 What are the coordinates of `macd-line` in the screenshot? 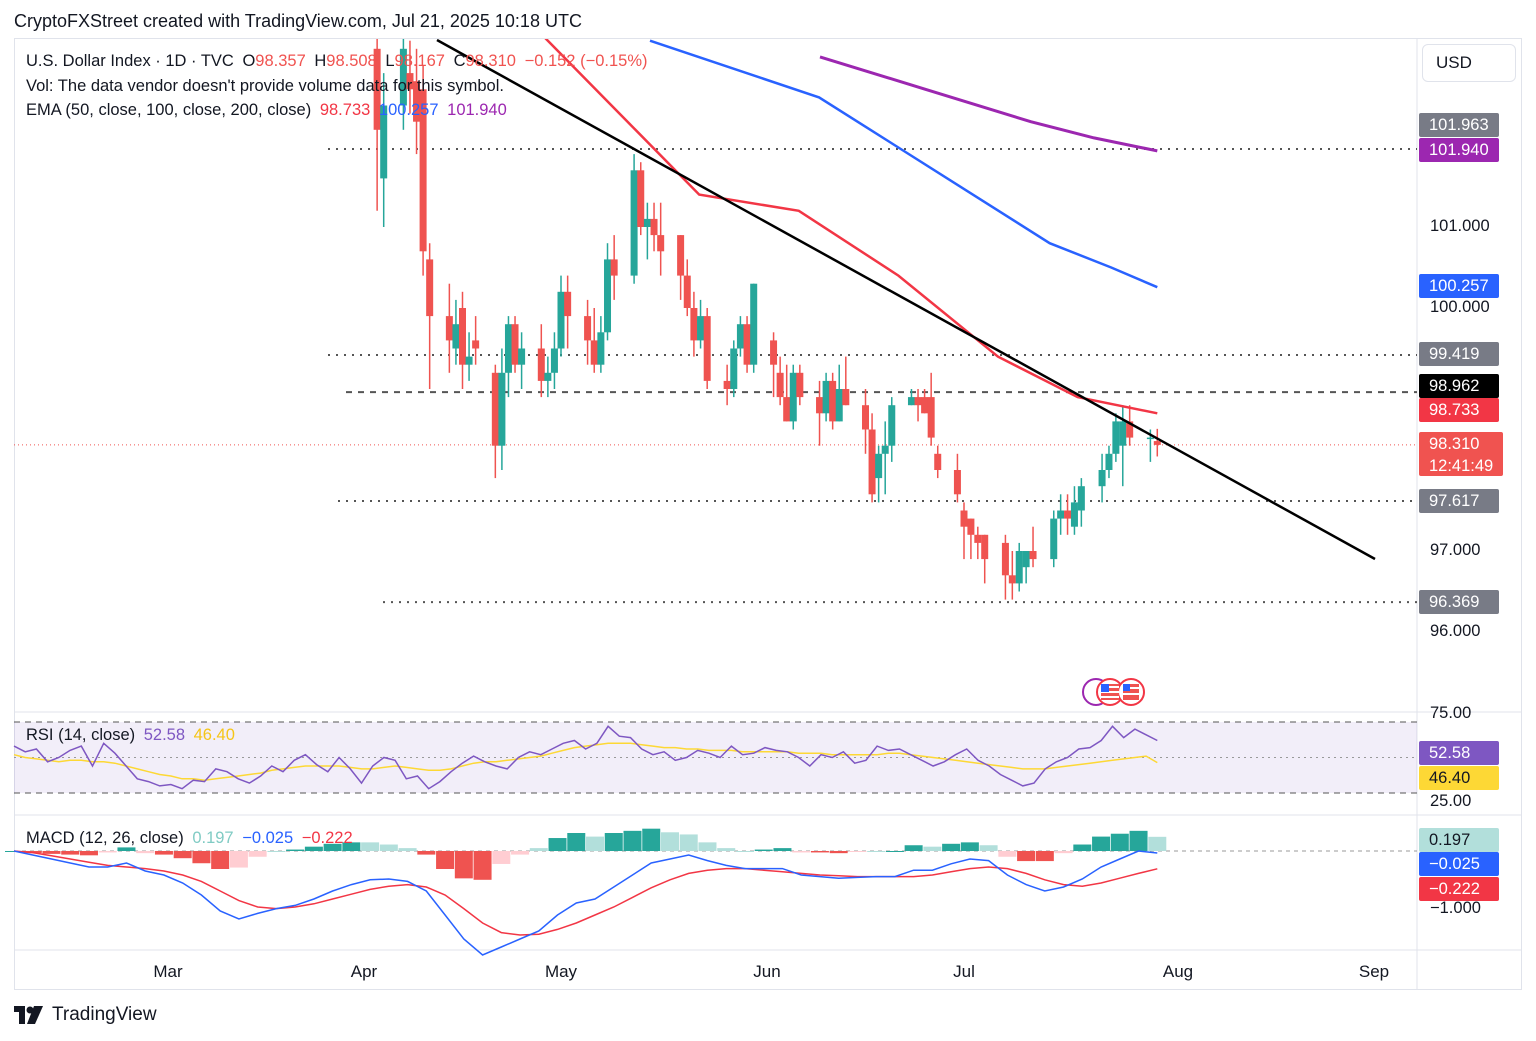 It's located at (585, 903).